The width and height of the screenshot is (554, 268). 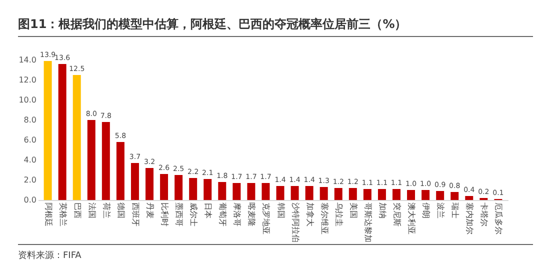 I want to click on x-tick-label: 伊朗, so click(x=426, y=210).